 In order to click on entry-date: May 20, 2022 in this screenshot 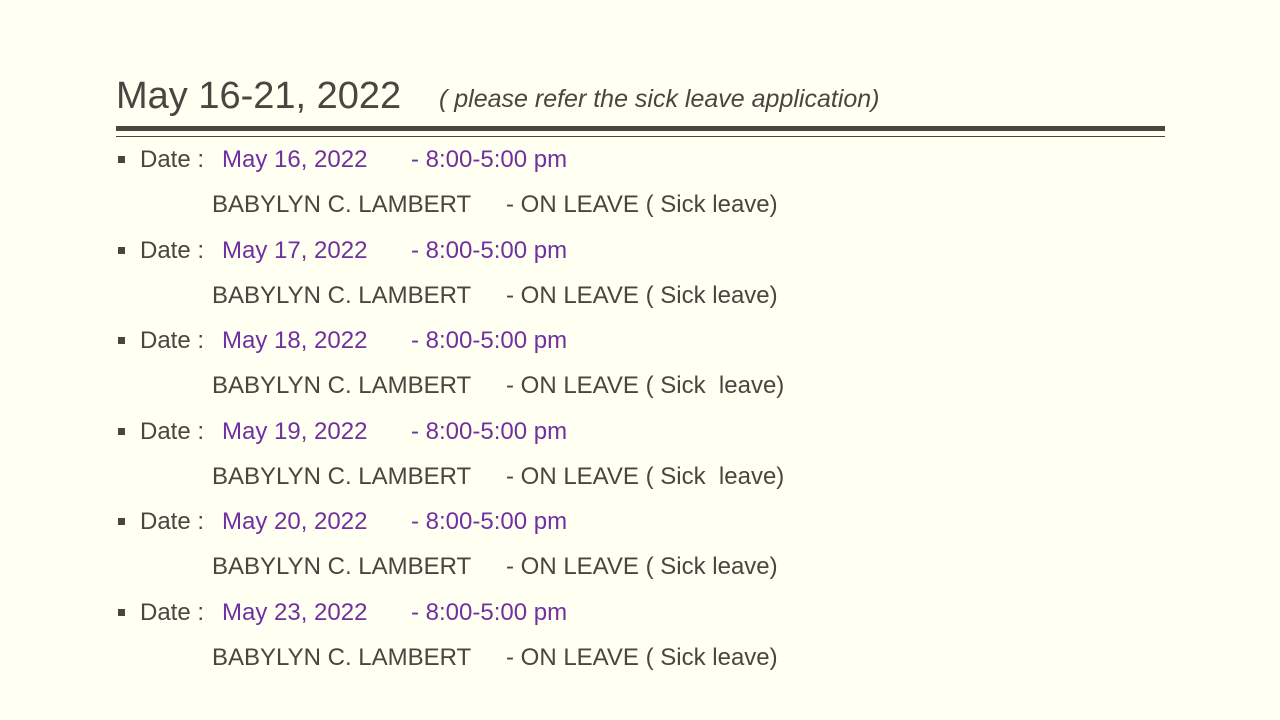, I will do `click(295, 522)`.